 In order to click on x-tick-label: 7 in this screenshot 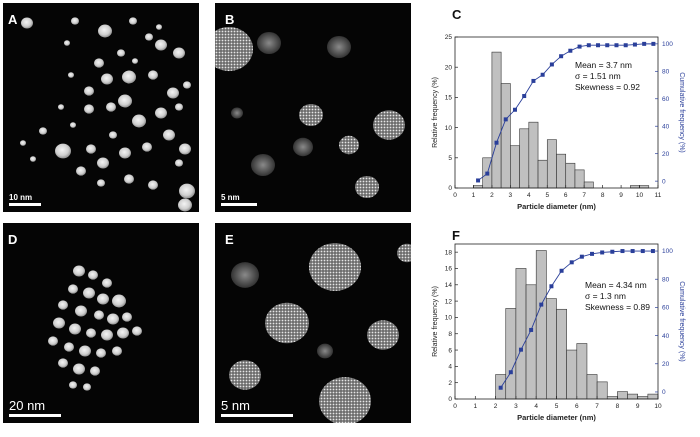, I will do `click(597, 406)`.